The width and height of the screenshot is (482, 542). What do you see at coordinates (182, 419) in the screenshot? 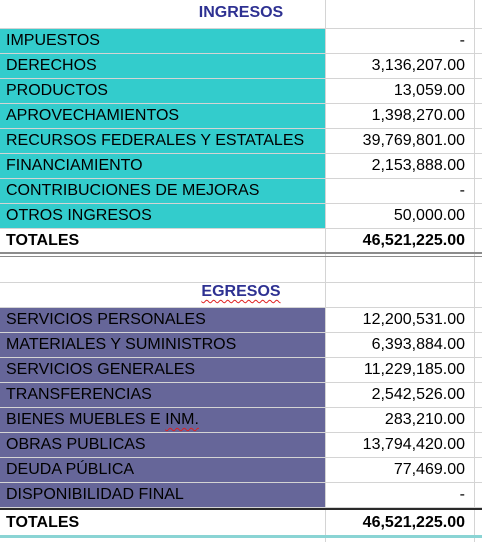
I see `row-label-underlined: INM.` at bounding box center [182, 419].